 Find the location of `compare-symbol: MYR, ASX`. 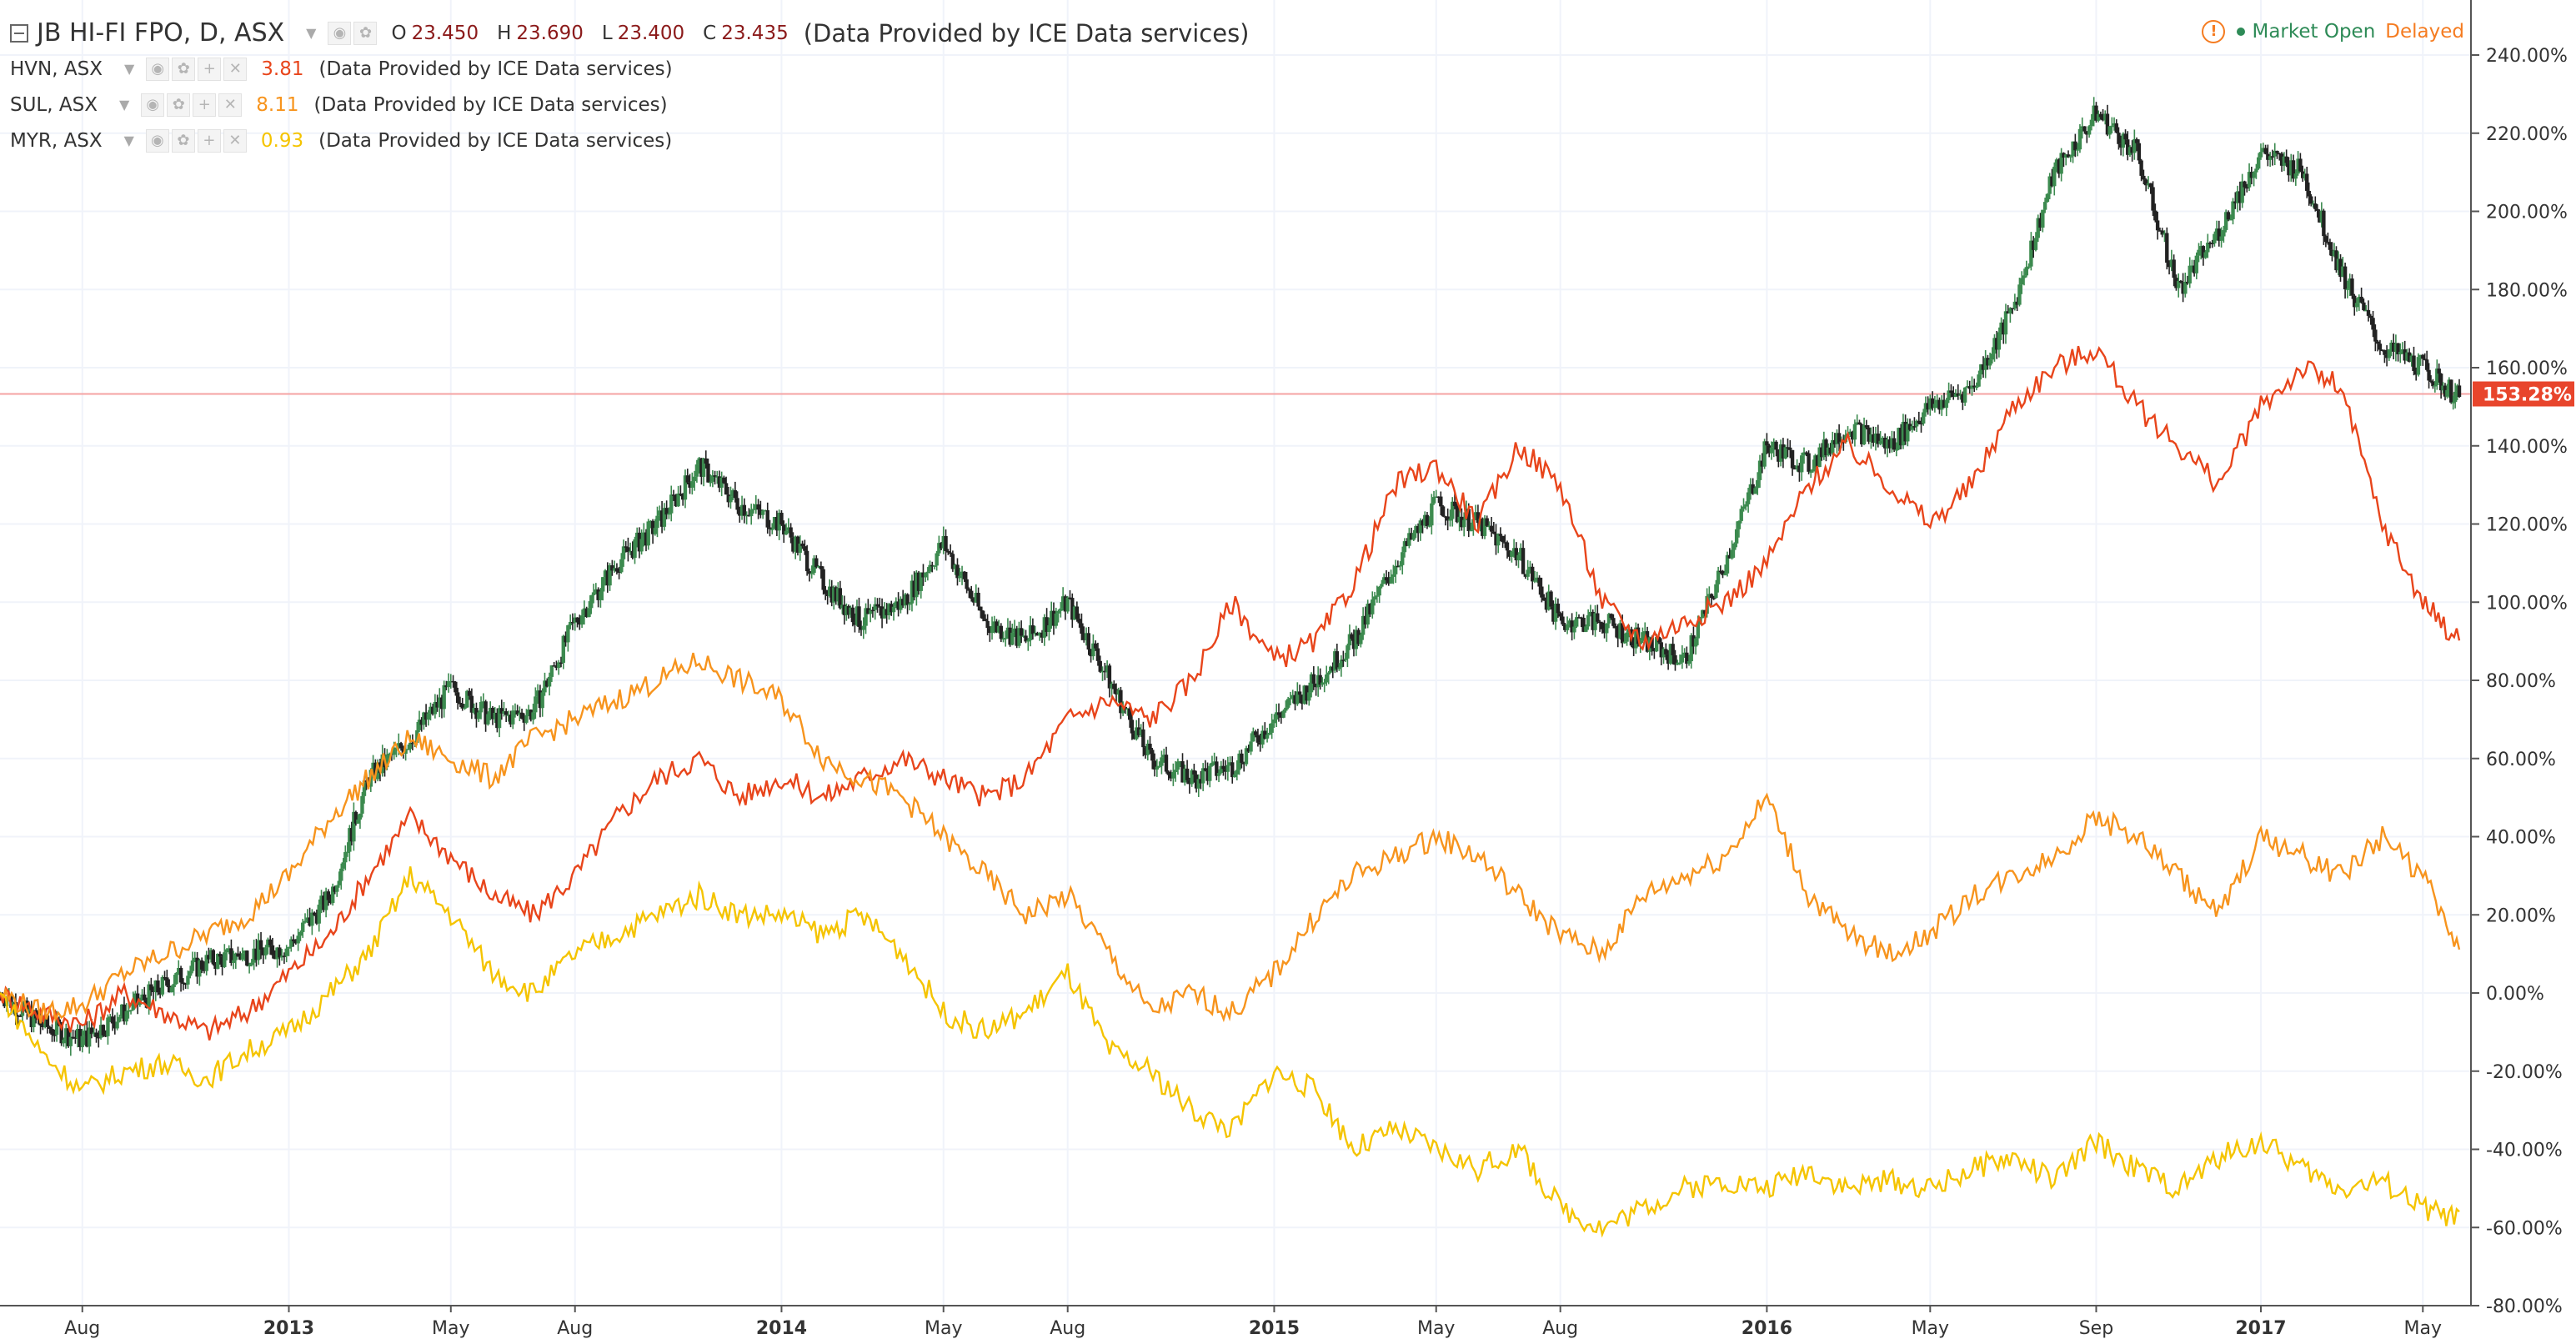

compare-symbol: MYR, ASX is located at coordinates (56, 140).